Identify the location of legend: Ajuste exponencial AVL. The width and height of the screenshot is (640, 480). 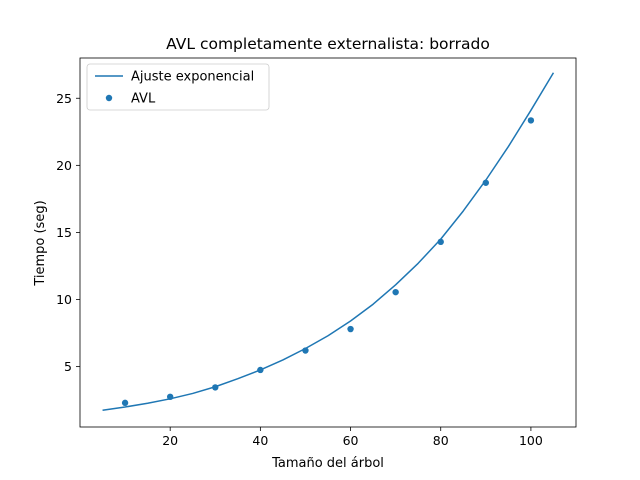
(178, 87).